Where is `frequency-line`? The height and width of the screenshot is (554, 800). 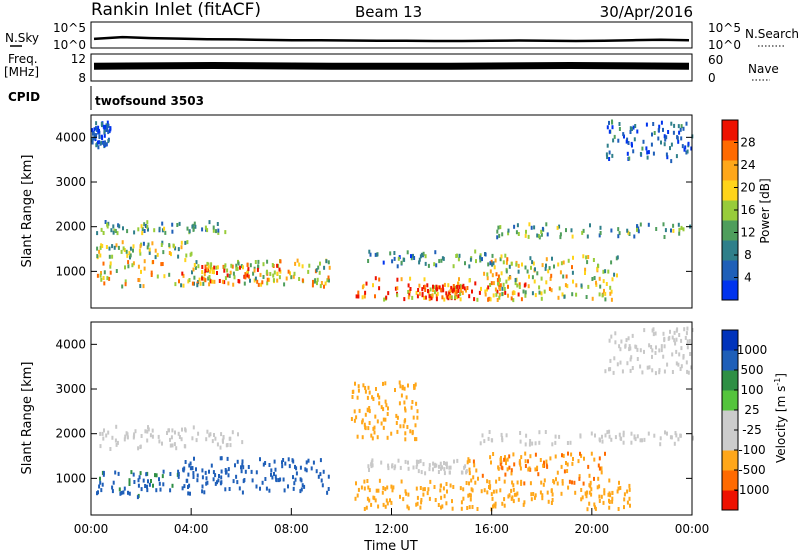 frequency-line is located at coordinates (391, 65).